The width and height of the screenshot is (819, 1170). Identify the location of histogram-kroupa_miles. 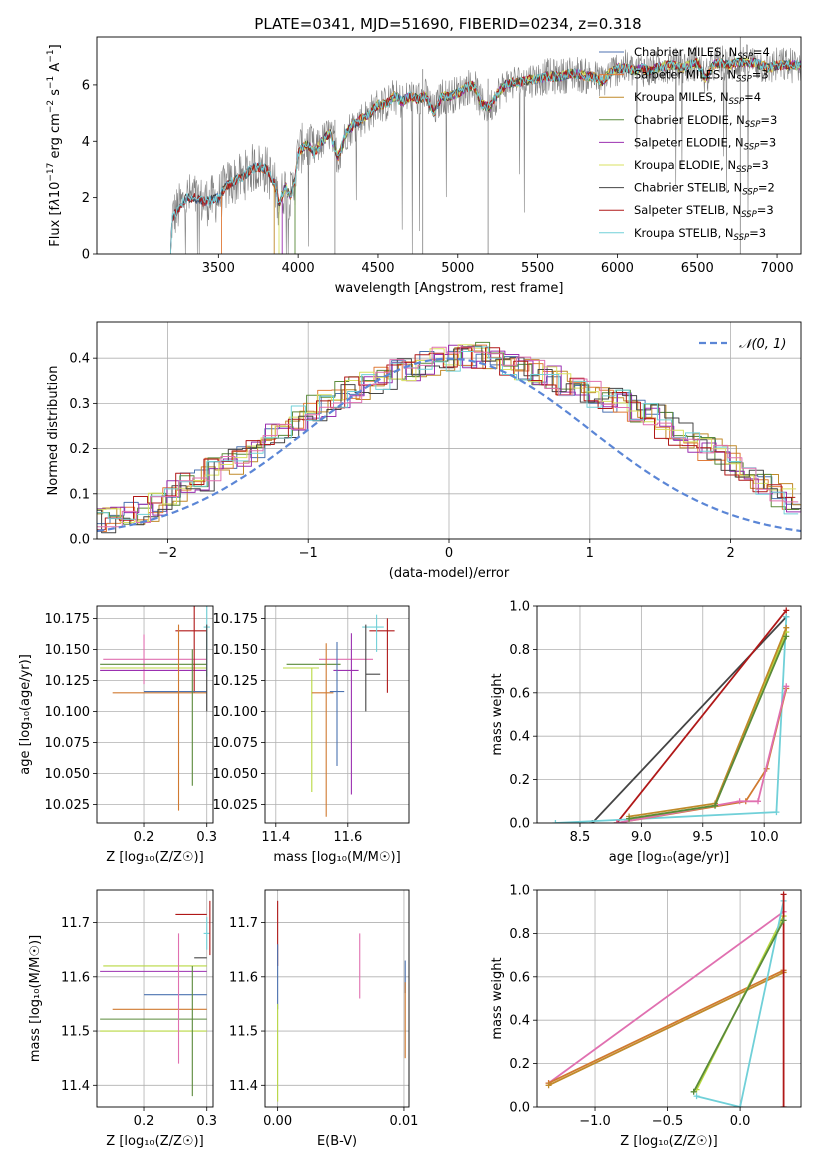
(449, 436).